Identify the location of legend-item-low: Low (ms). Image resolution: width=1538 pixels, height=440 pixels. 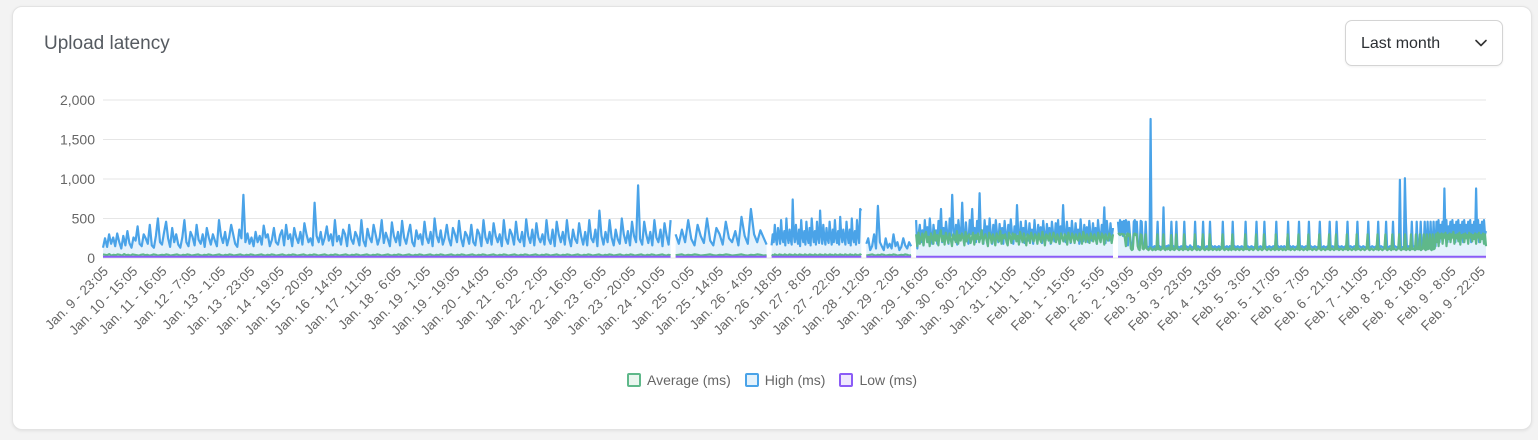
(878, 380).